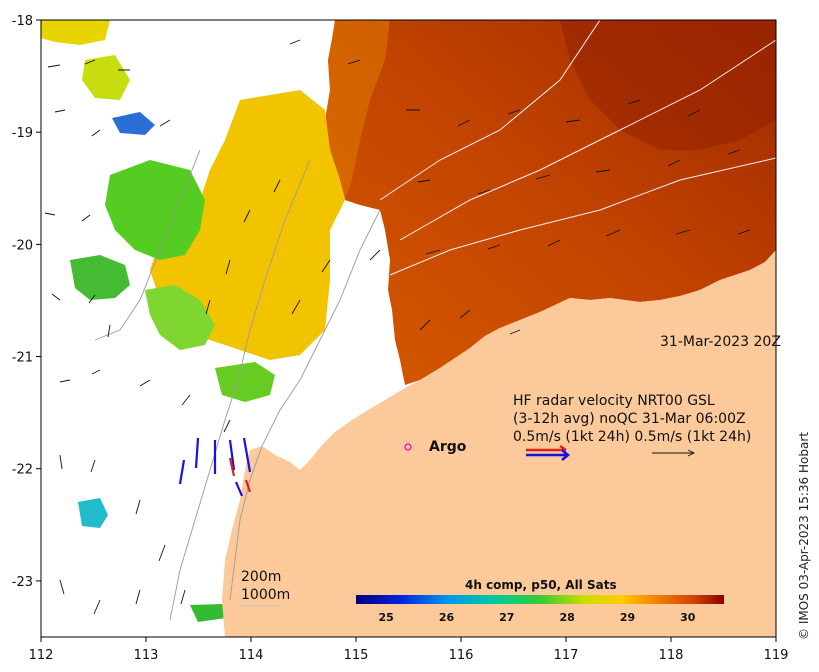  What do you see at coordinates (447, 617) in the screenshot?
I see `colorbar-tick-label: 26` at bounding box center [447, 617].